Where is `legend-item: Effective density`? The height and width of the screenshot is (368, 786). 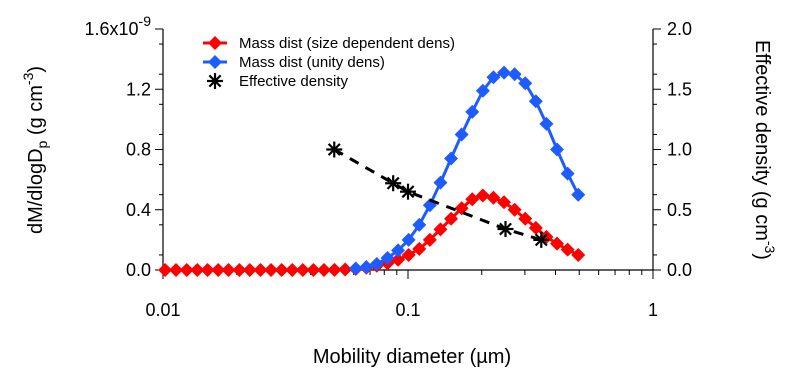
legend-item: Effective density is located at coordinates (277, 81).